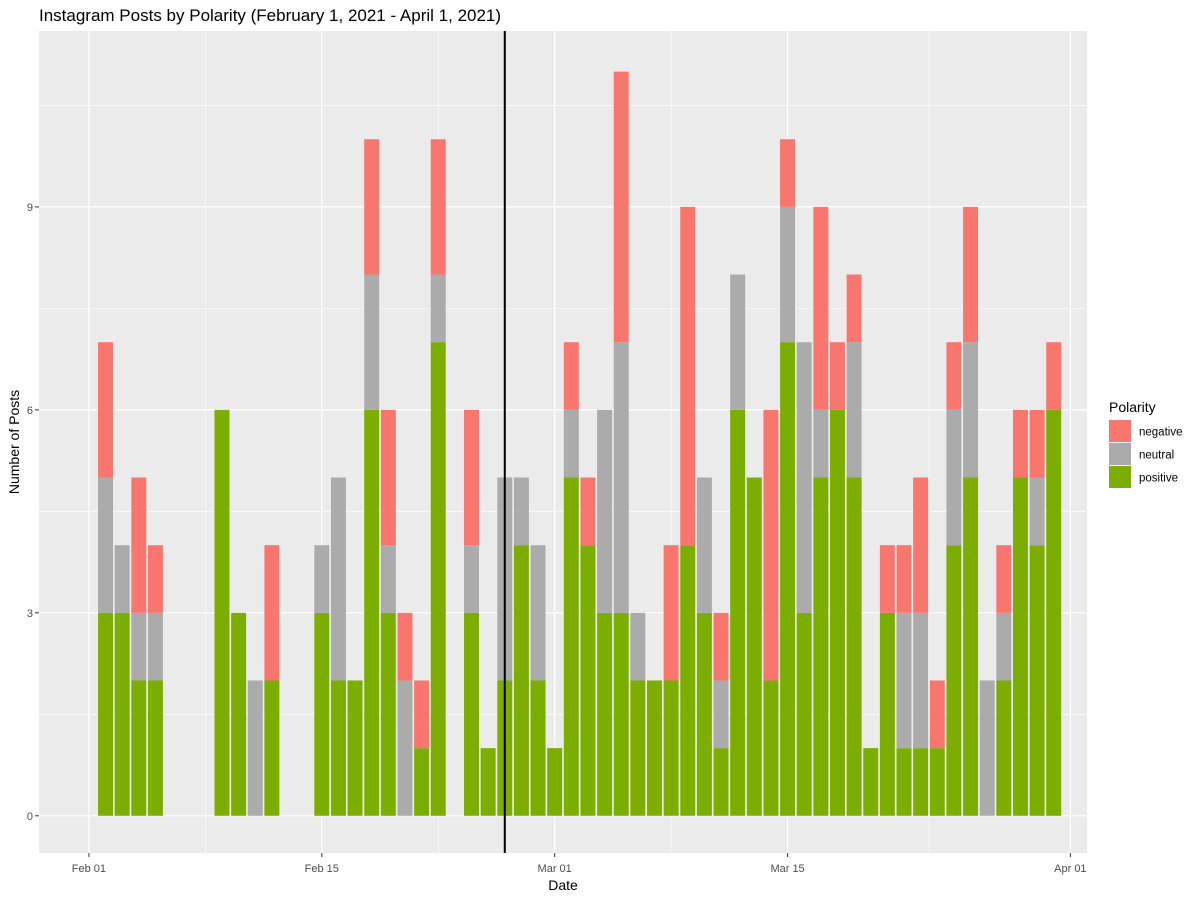 Image resolution: width=1200 pixels, height=900 pixels. I want to click on legend-label-neutral: neutral, so click(1156, 456).